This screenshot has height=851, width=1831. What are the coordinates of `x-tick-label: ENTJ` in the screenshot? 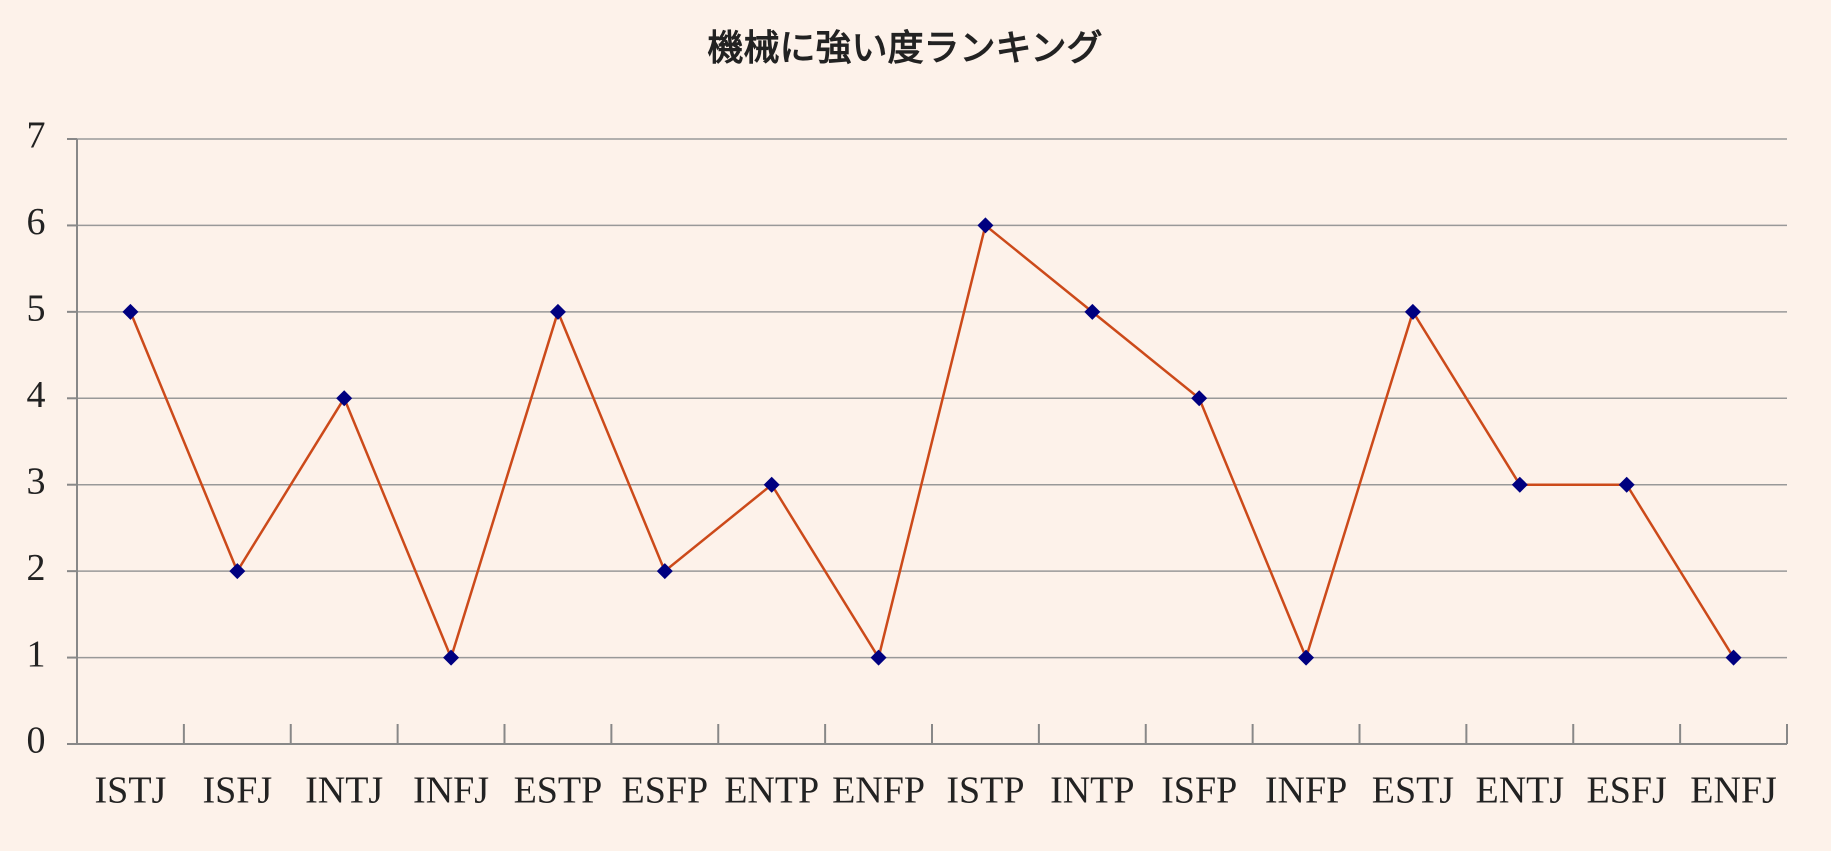 It's located at (1519, 791).